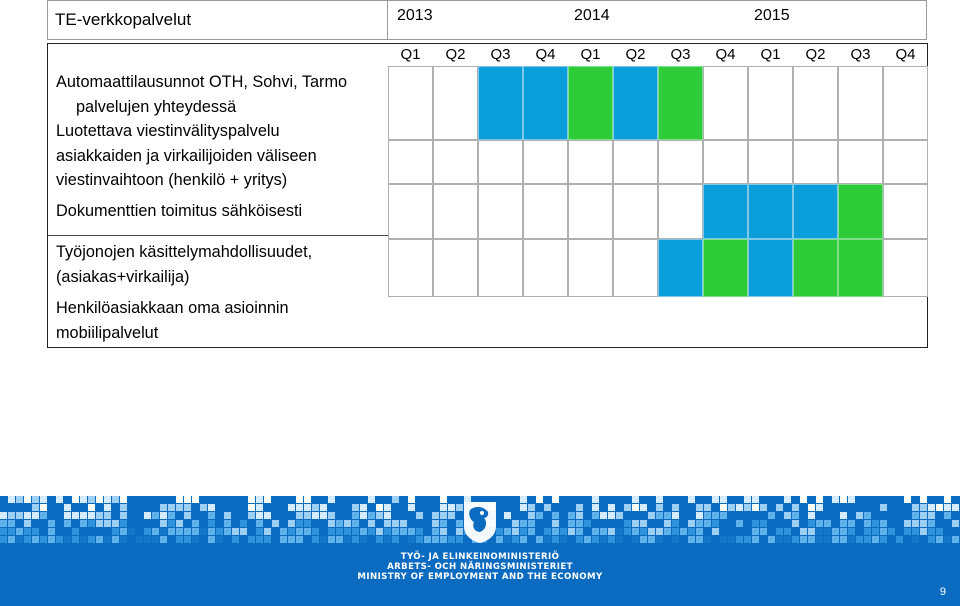 This screenshot has width=960, height=606. Describe the element at coordinates (218, 235) in the screenshot. I see `row-divider` at that location.